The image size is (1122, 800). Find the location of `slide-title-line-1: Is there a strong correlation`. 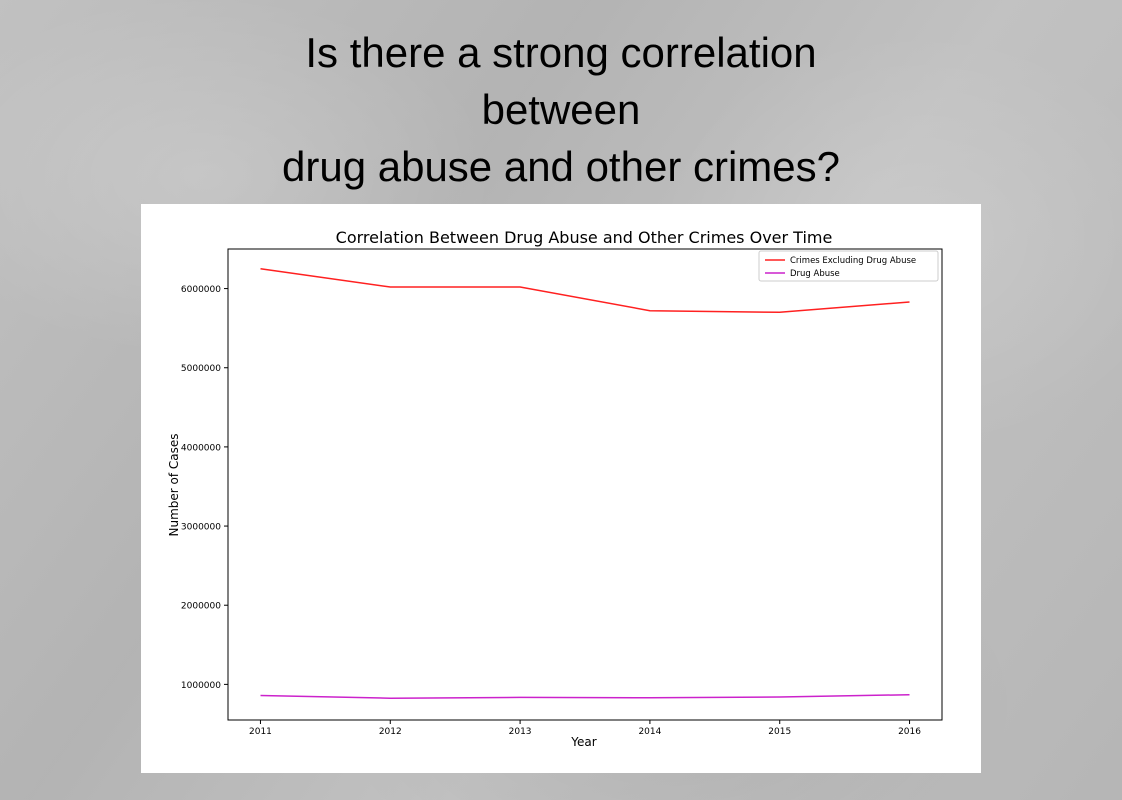

slide-title-line-1: Is there a strong correlation is located at coordinates (561, 52).